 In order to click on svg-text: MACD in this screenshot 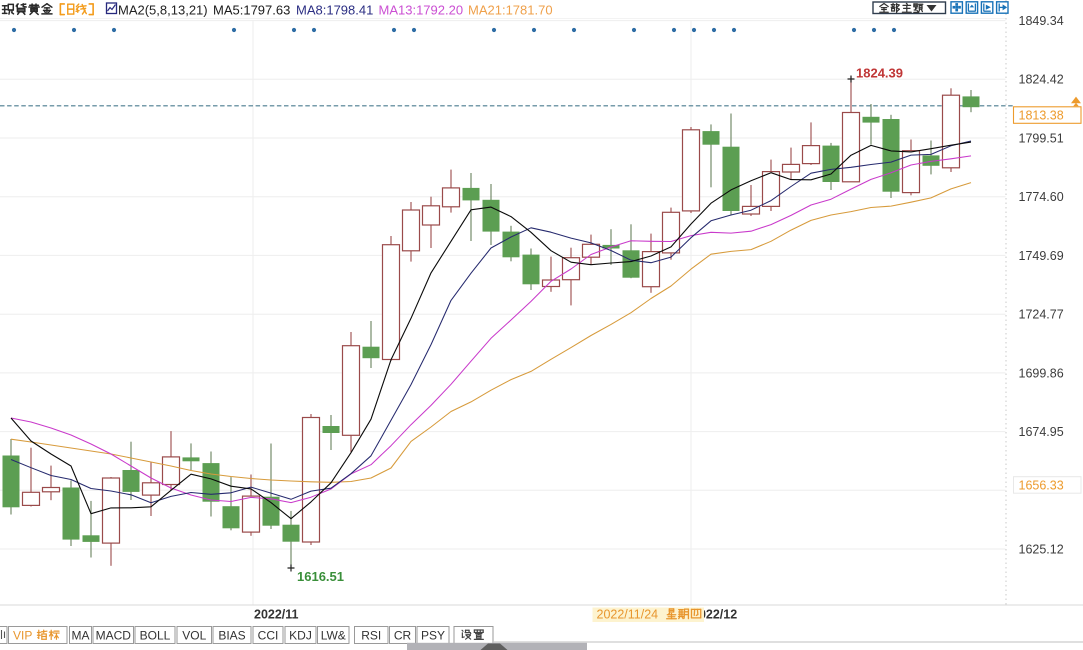, I will do `click(114, 636)`.